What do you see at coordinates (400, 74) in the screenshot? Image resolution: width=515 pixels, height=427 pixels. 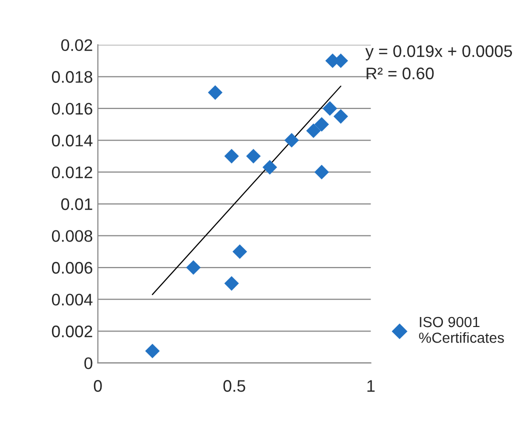 I see `annotation: R² = 0.60` at bounding box center [400, 74].